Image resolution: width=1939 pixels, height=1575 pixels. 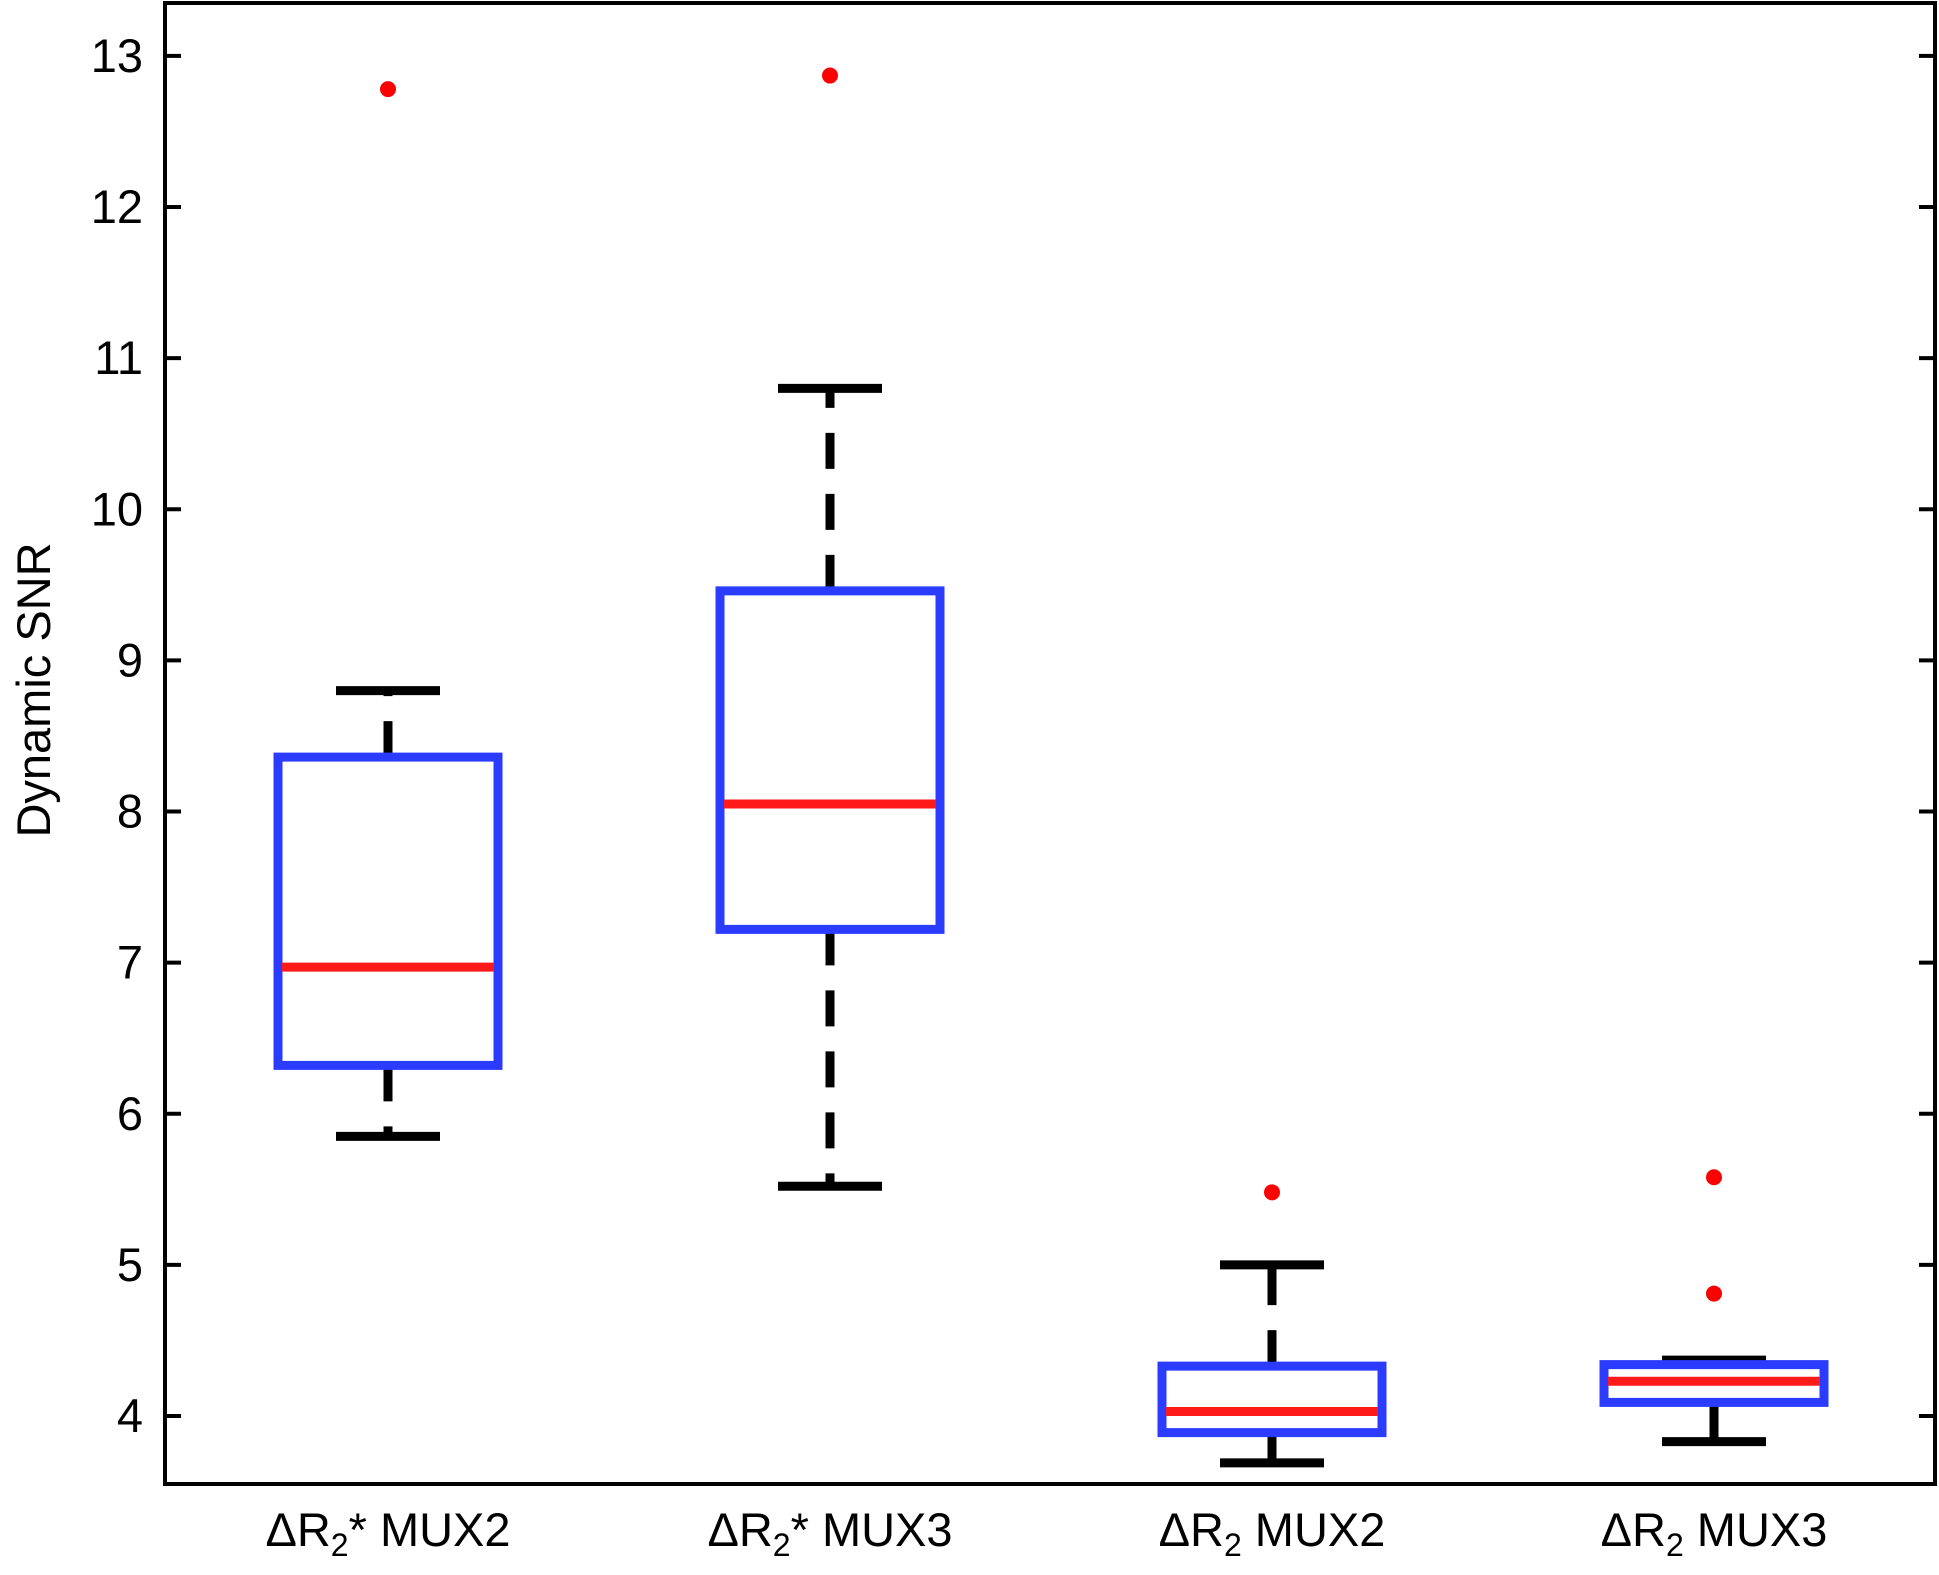 I want to click on y-tick-label: 9, so click(x=130, y=659).